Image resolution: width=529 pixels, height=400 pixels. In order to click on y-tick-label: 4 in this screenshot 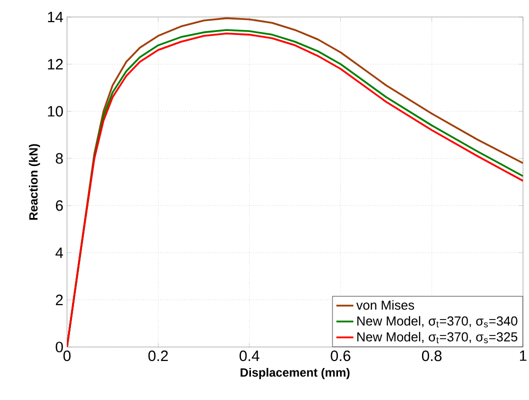, I will do `click(60, 253)`.